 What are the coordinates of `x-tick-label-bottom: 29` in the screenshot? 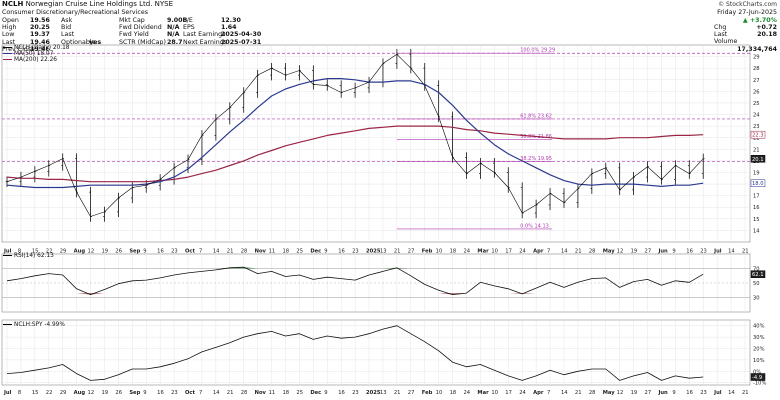 It's located at (63, 393).